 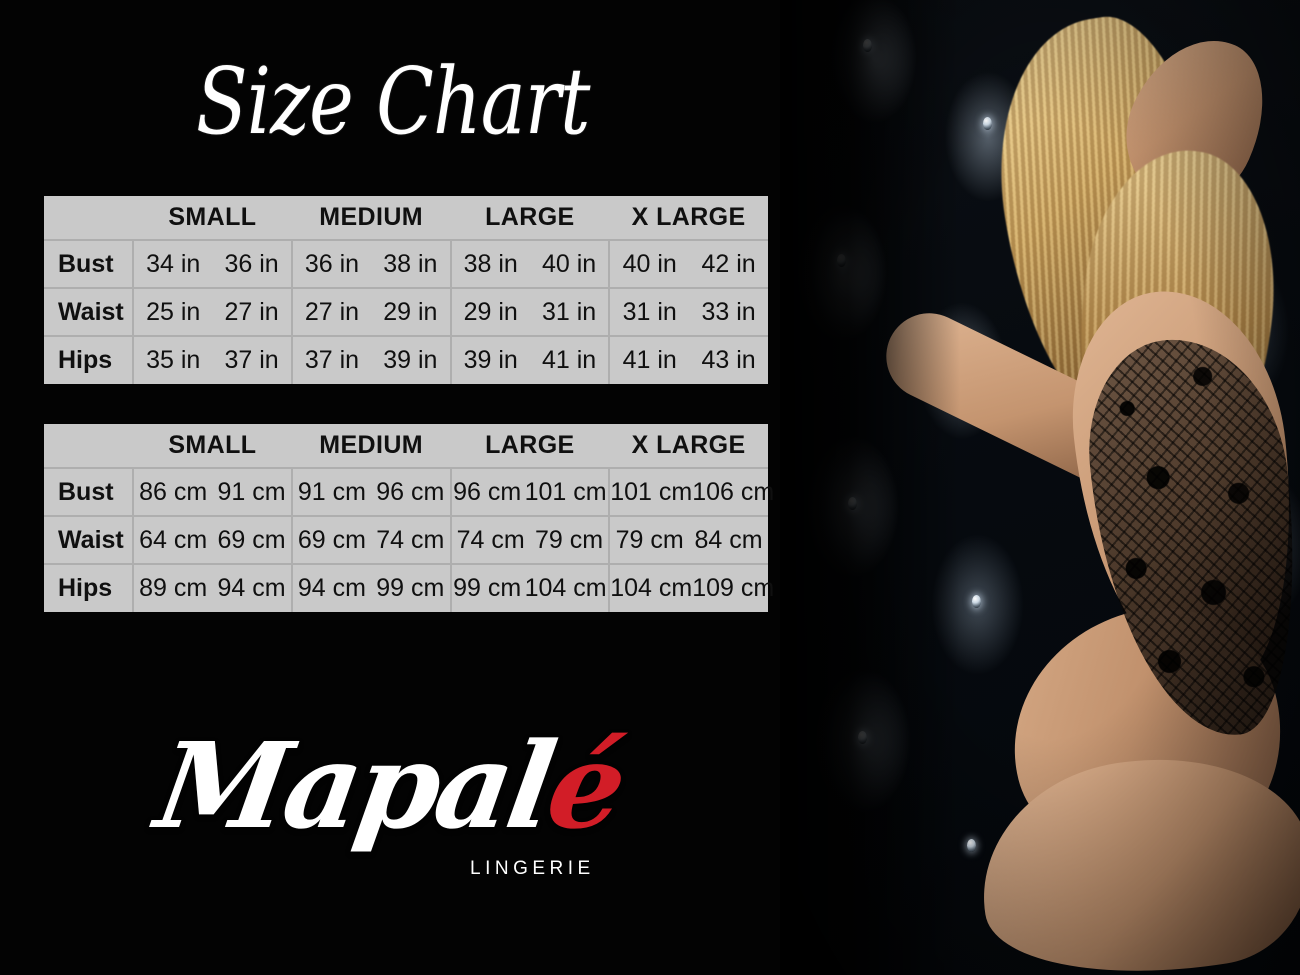 I want to click on value-min: 41 in, so click(x=649, y=360).